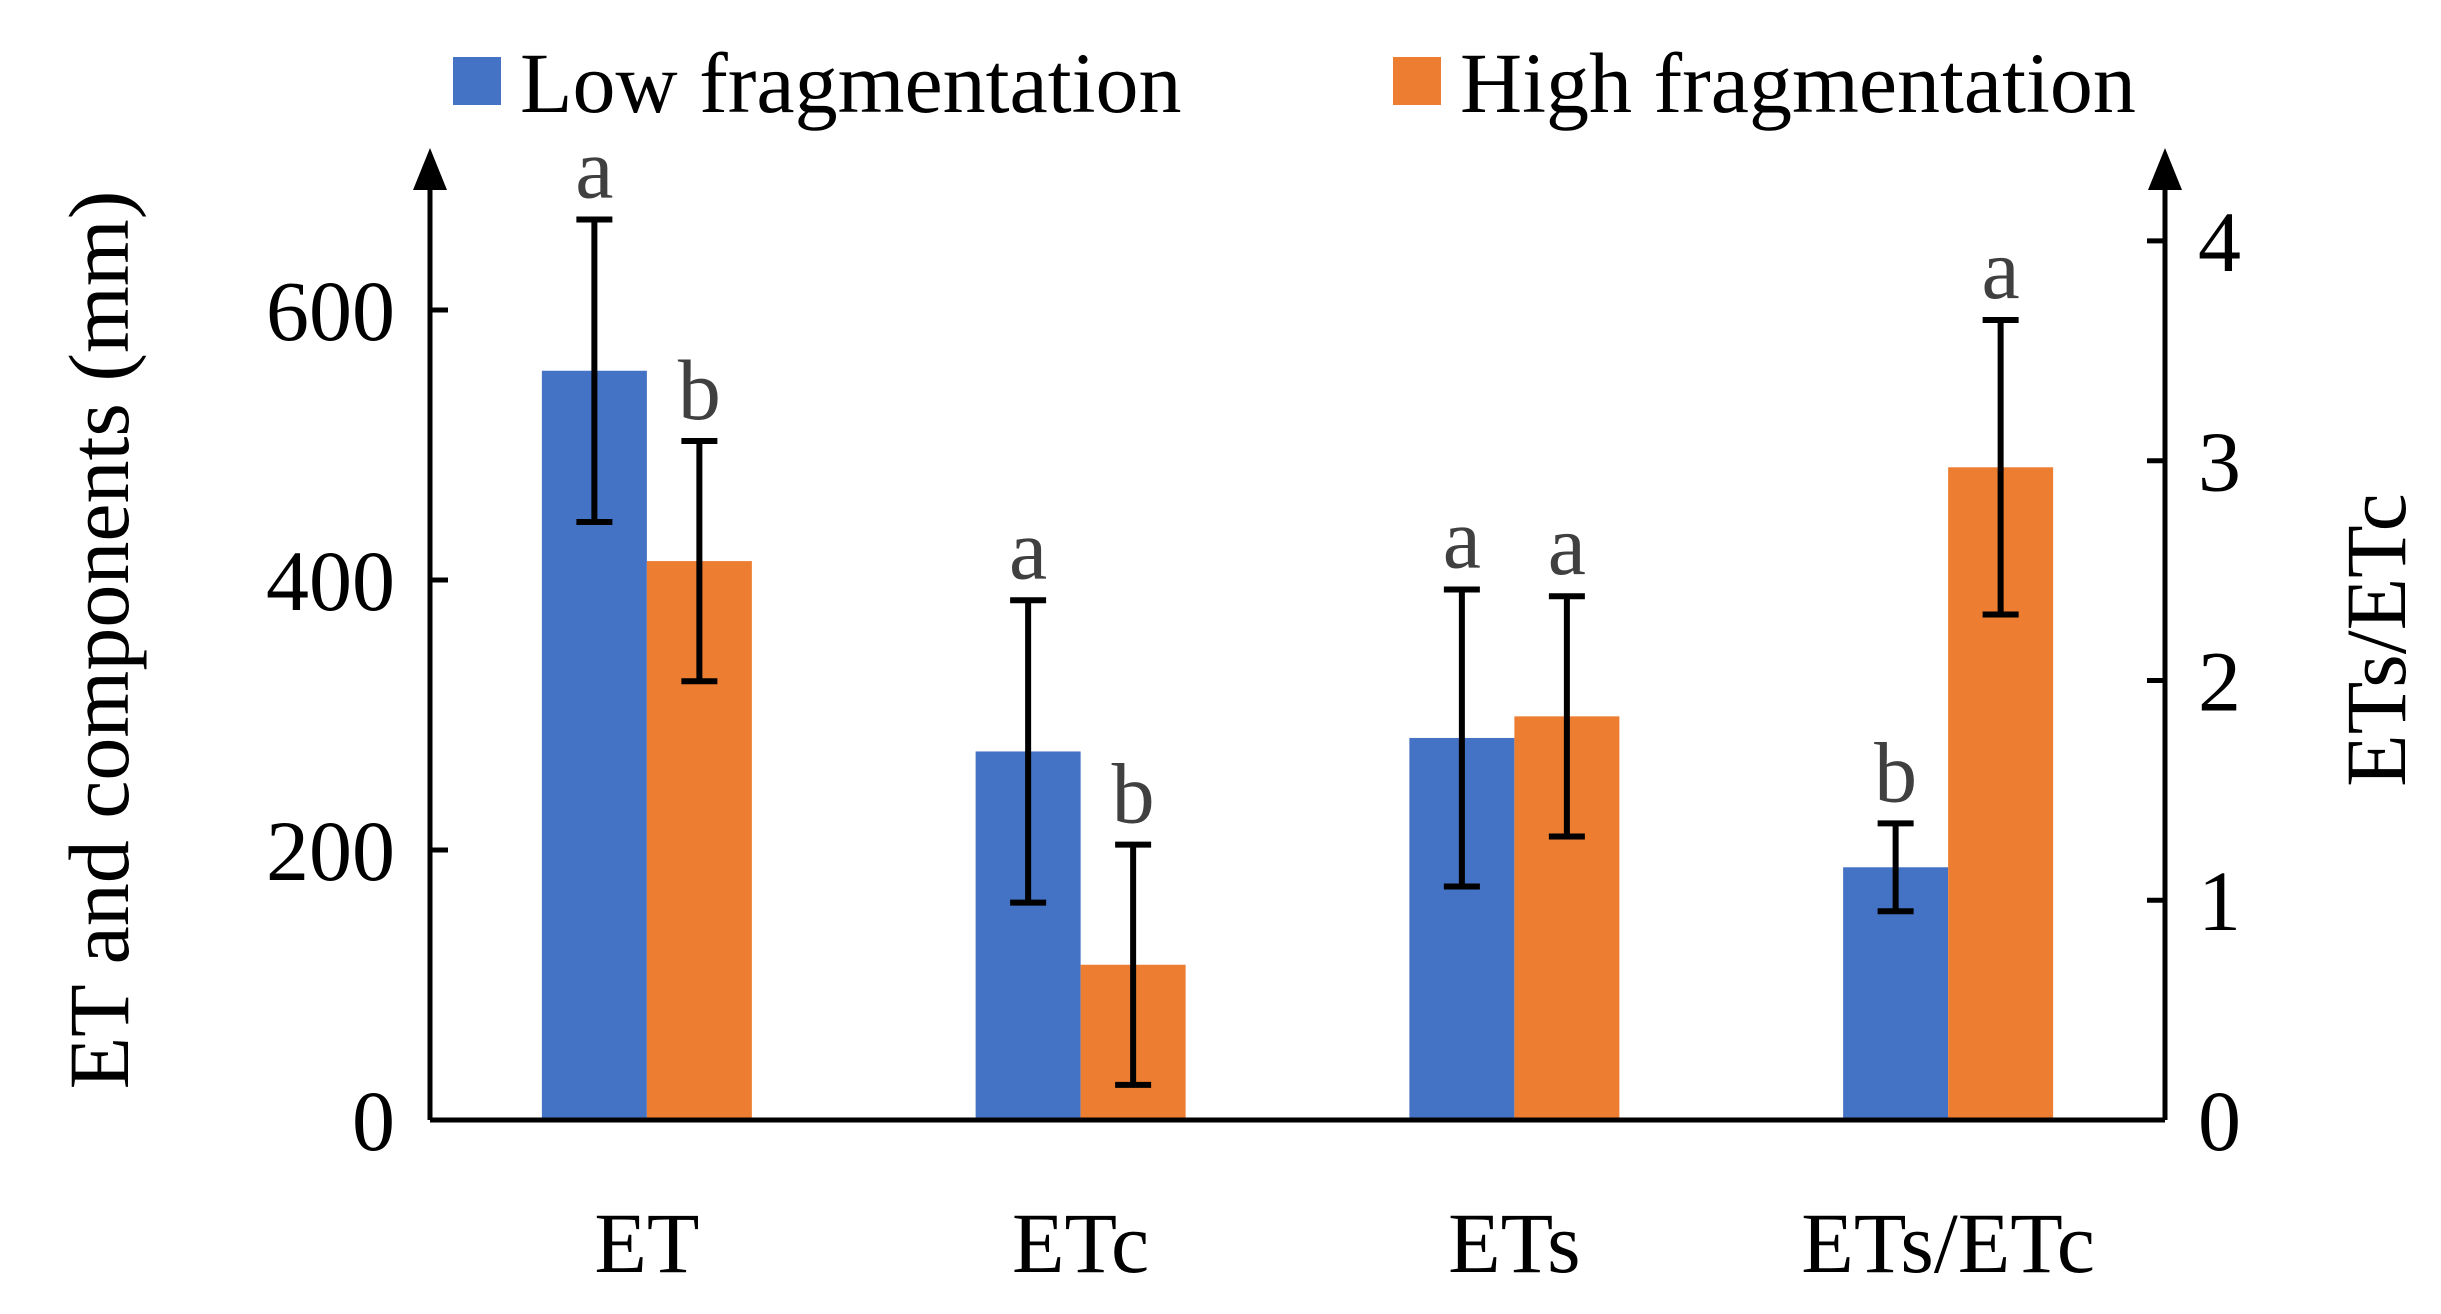  Describe the element at coordinates (373, 1121) in the screenshot. I see `left-tick-label: 0` at that location.